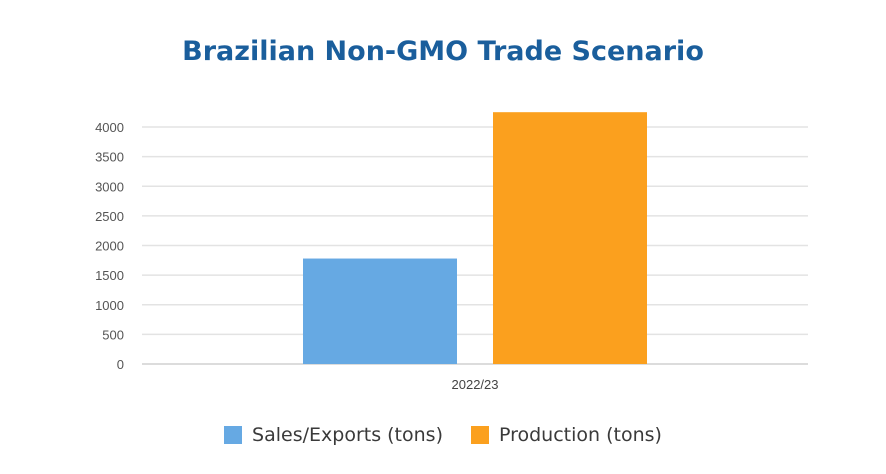  What do you see at coordinates (347, 435) in the screenshot?
I see `legend-label-sales: Sales/Exports (tons)` at bounding box center [347, 435].